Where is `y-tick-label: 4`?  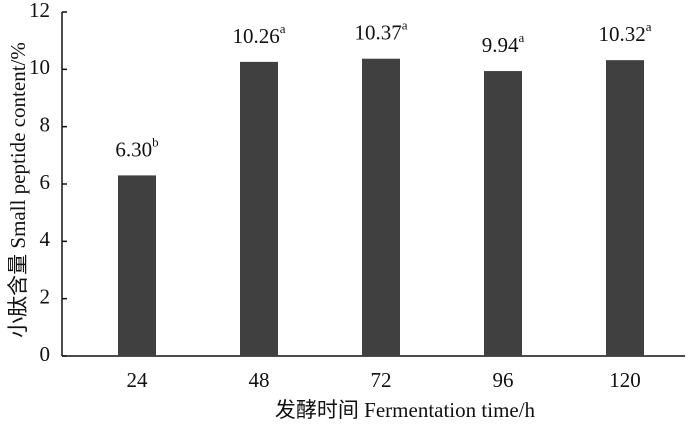 y-tick-label: 4 is located at coordinates (45, 239).